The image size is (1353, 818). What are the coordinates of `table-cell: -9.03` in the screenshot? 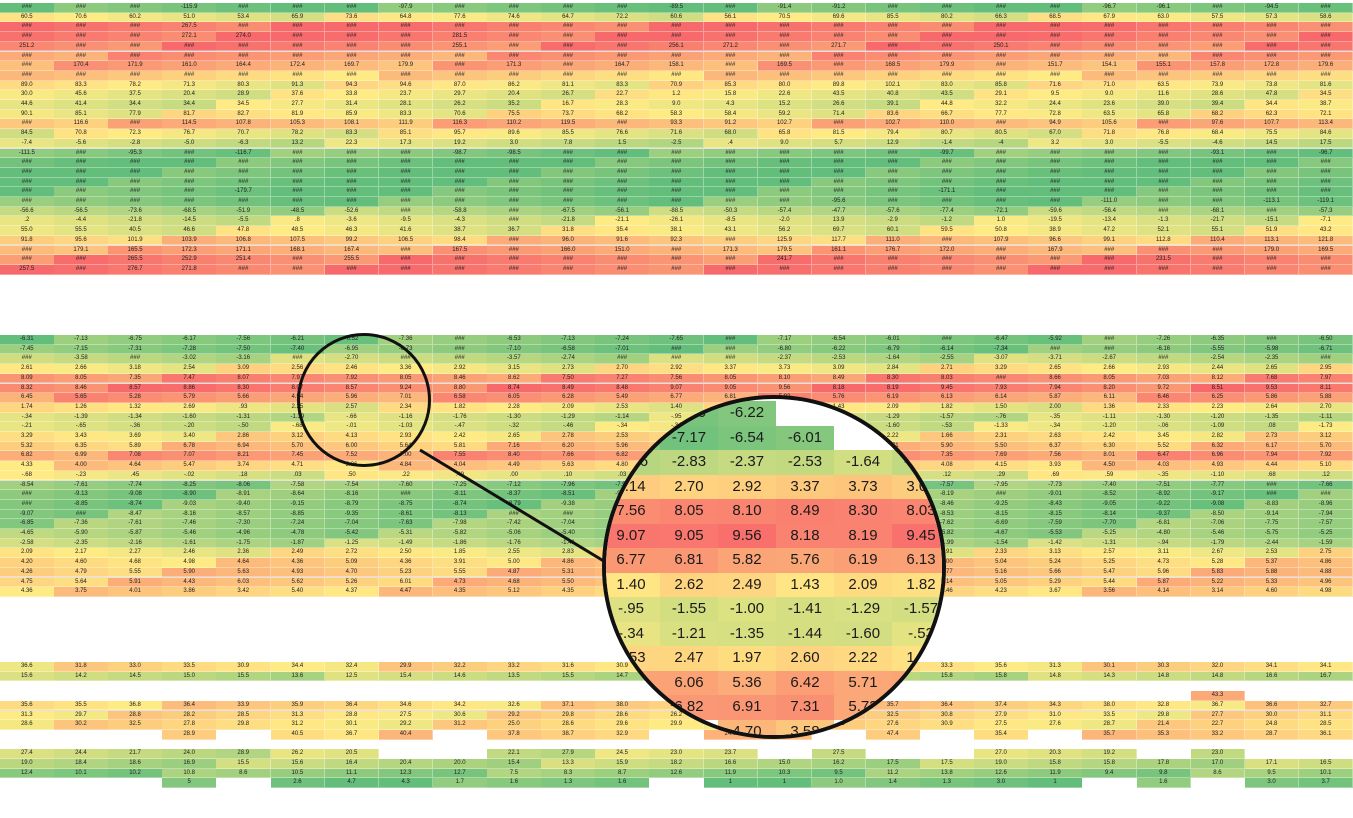 It's located at (189, 504).